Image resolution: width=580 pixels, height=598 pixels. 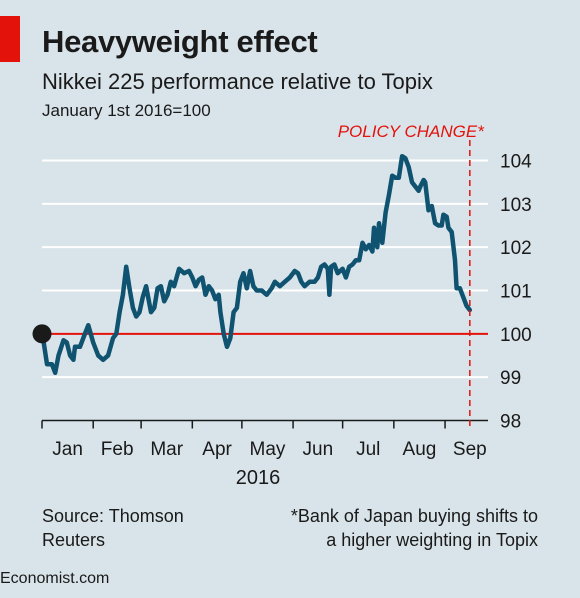 What do you see at coordinates (126, 110) in the screenshot?
I see `unit-label: January 1st 2016=100` at bounding box center [126, 110].